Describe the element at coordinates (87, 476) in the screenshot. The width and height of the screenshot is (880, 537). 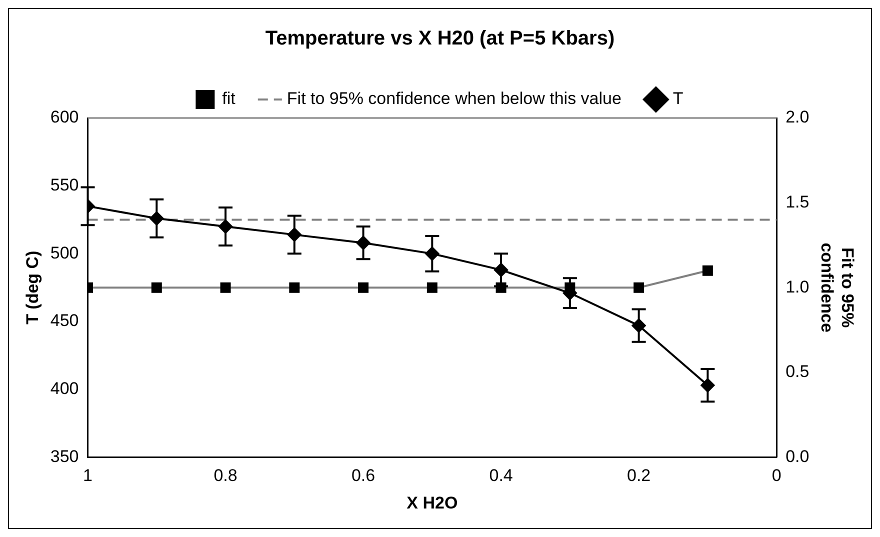
I see `x-tick-label: 1` at that location.